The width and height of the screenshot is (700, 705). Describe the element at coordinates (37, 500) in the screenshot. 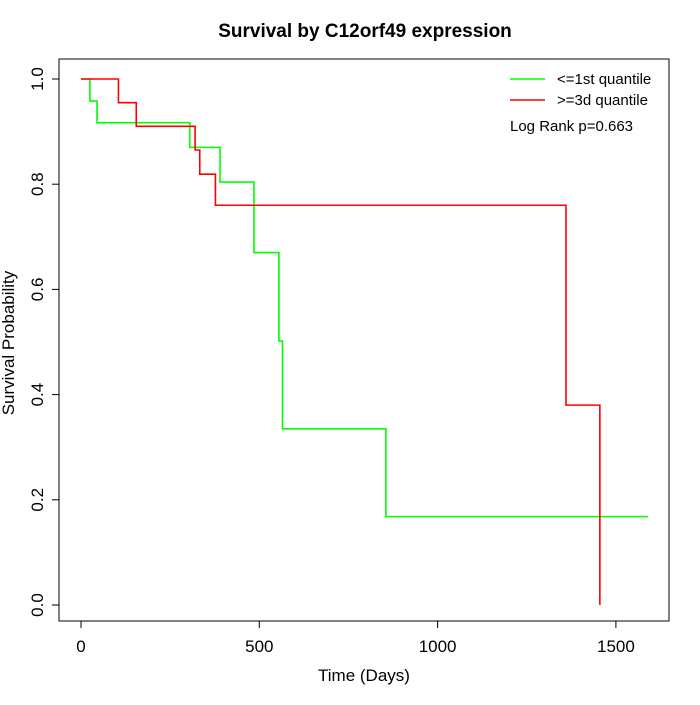

I see `y-tick-label: 0.2` at that location.